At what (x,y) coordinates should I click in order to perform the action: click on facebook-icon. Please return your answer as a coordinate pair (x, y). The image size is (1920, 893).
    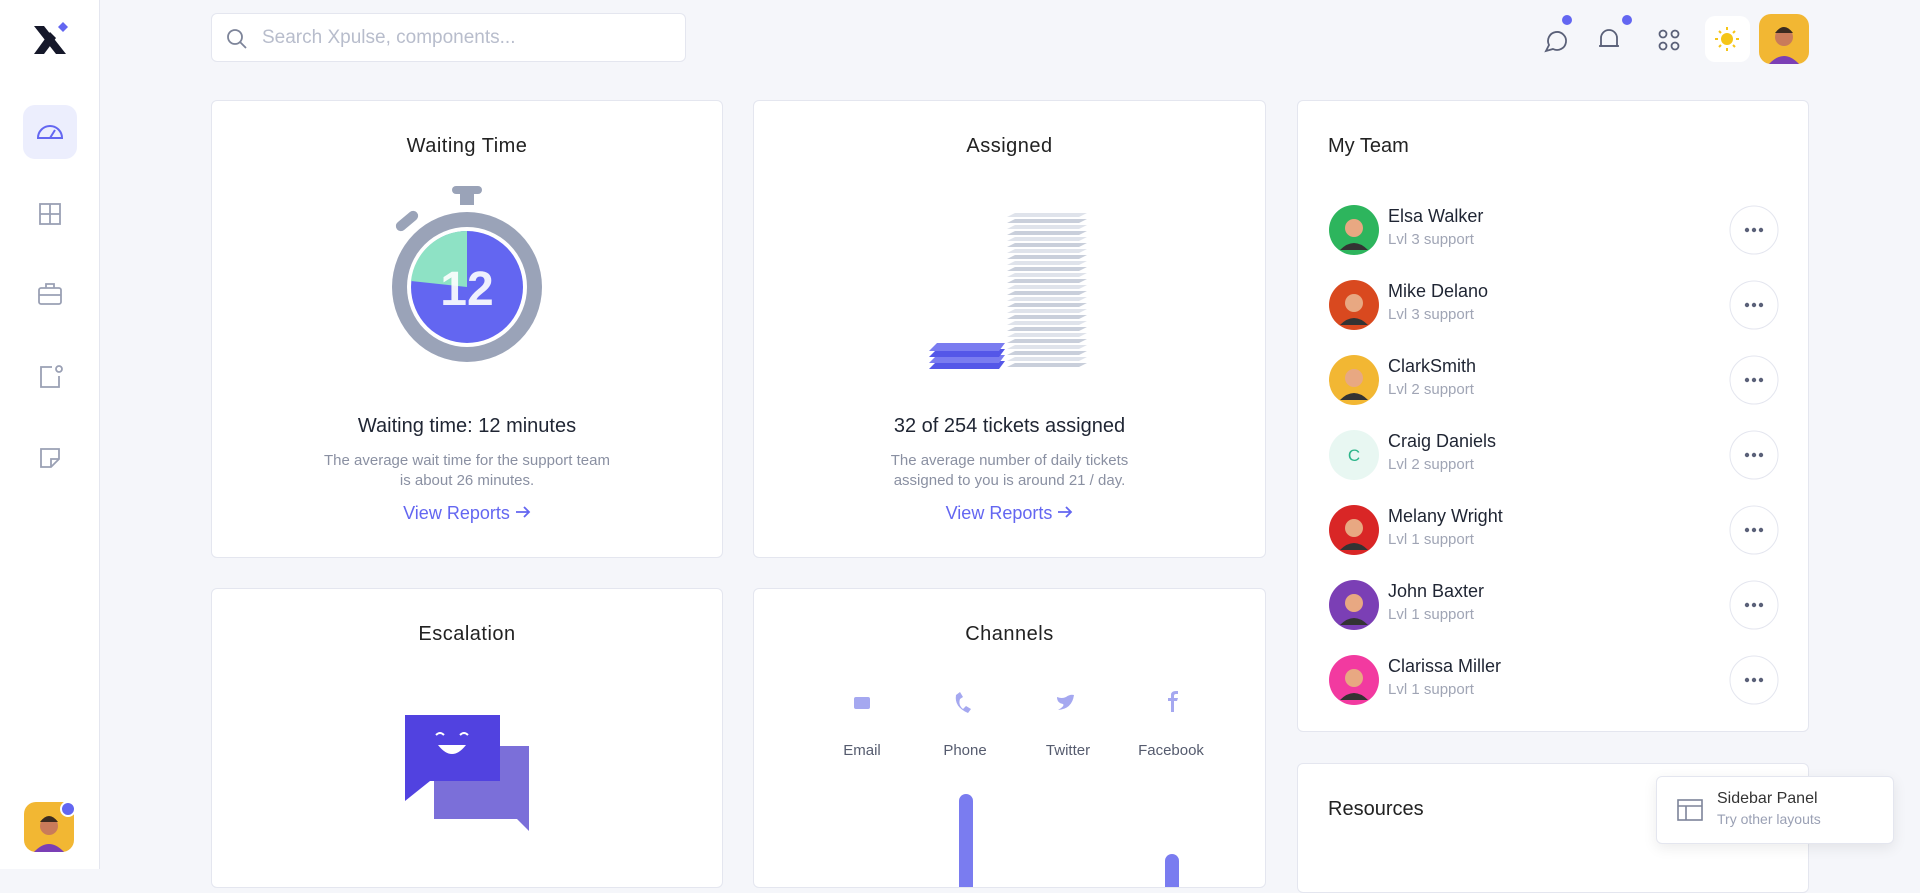
    Looking at the image, I should click on (1173, 701).